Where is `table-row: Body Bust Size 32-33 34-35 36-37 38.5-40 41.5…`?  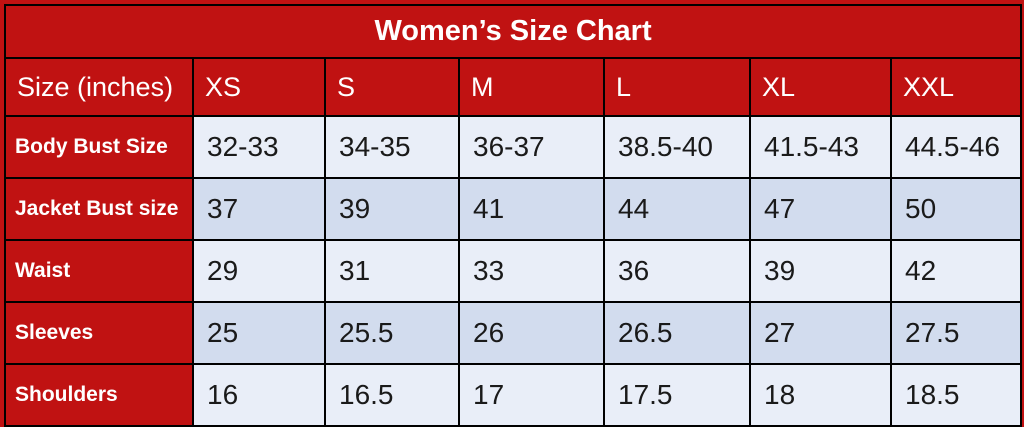
table-row: Body Bust Size 32-33 34-35 36-37 38.5-40 41.5… is located at coordinates (513, 147).